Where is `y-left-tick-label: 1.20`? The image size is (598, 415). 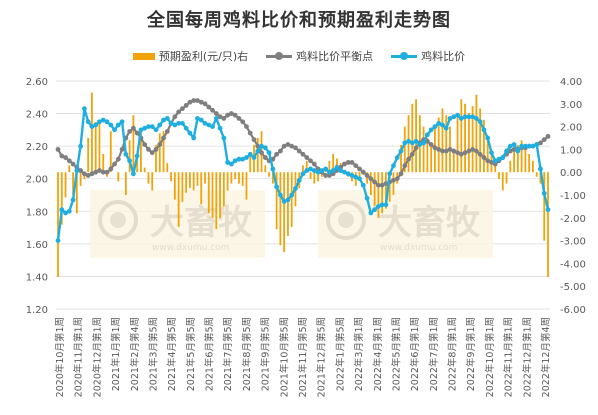 y-left-tick-label: 1.20 is located at coordinates (37, 310).